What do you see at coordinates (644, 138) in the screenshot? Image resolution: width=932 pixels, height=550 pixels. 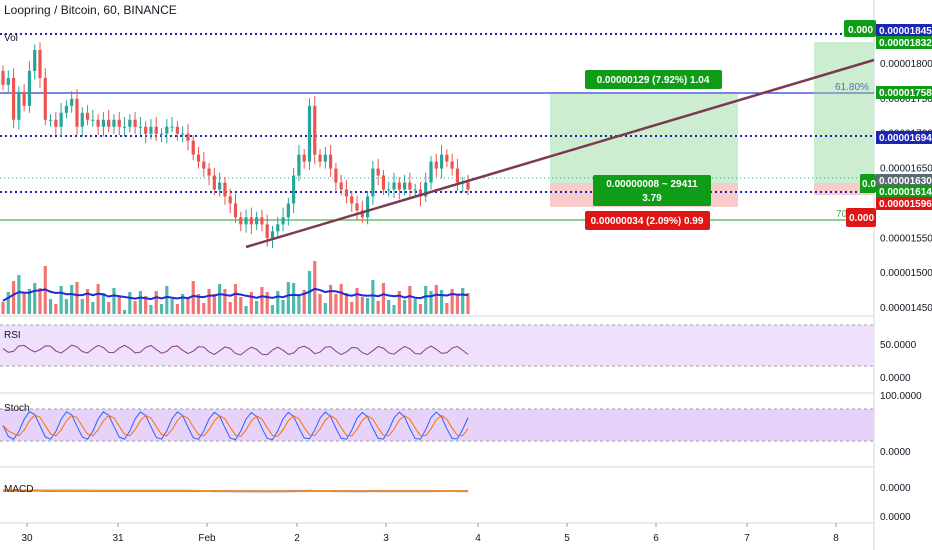 I see `target-zone-box` at bounding box center [644, 138].